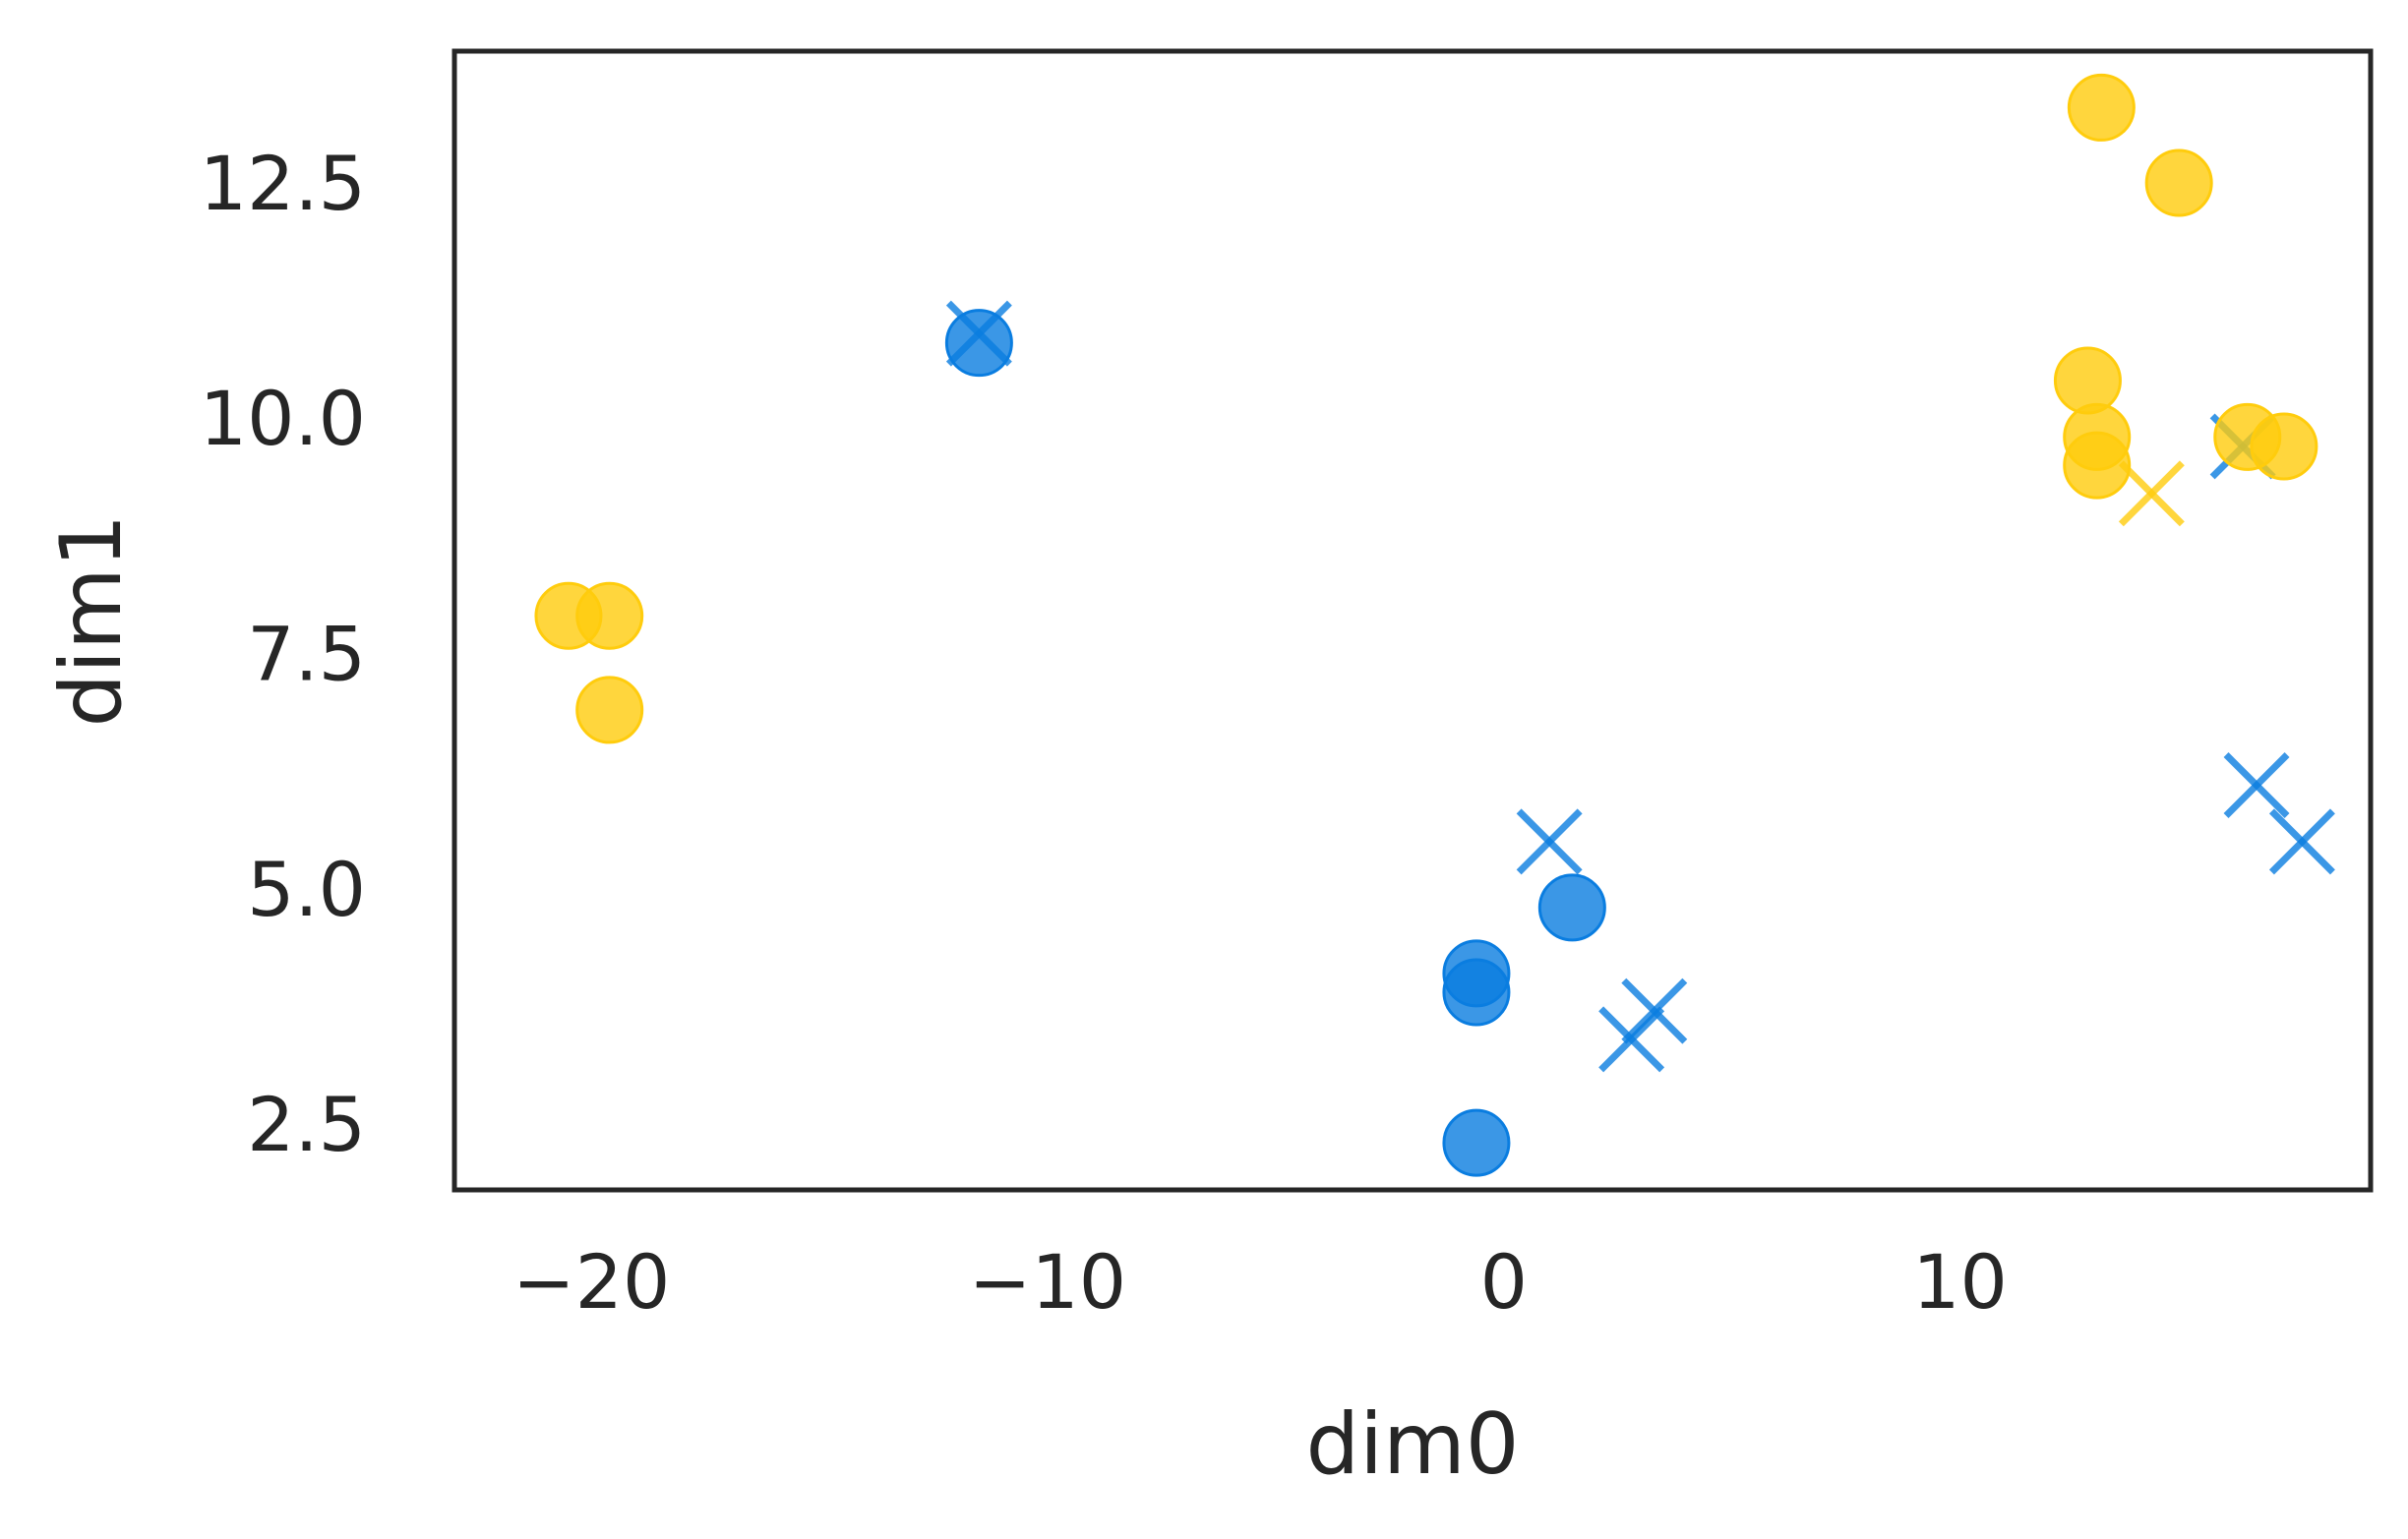 The image size is (2408, 1539). I want to click on x-tick-label: −20, so click(591, 1282).